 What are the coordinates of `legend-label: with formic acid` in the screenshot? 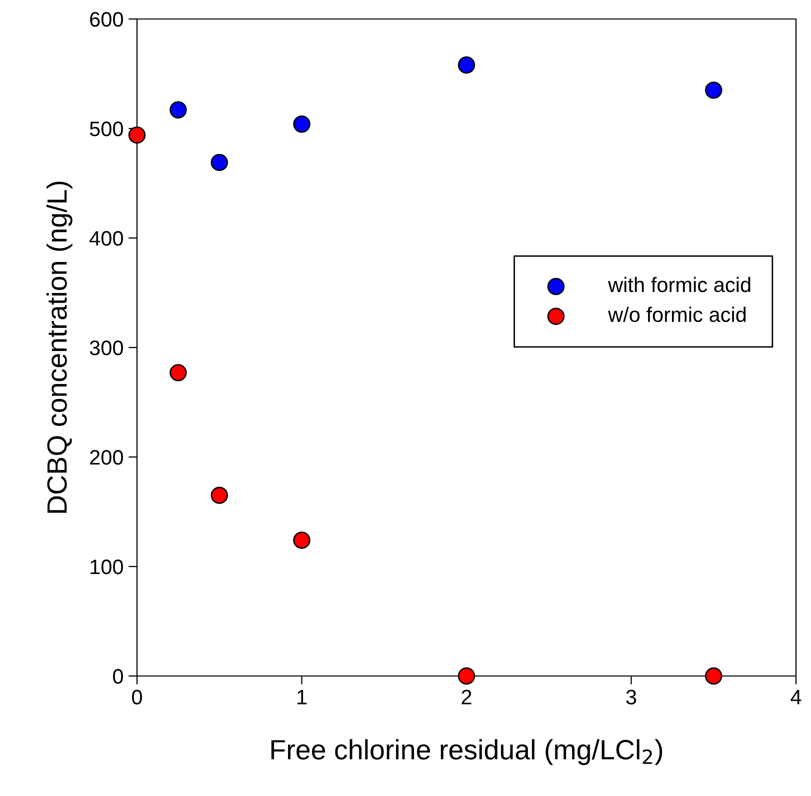 It's located at (679, 284).